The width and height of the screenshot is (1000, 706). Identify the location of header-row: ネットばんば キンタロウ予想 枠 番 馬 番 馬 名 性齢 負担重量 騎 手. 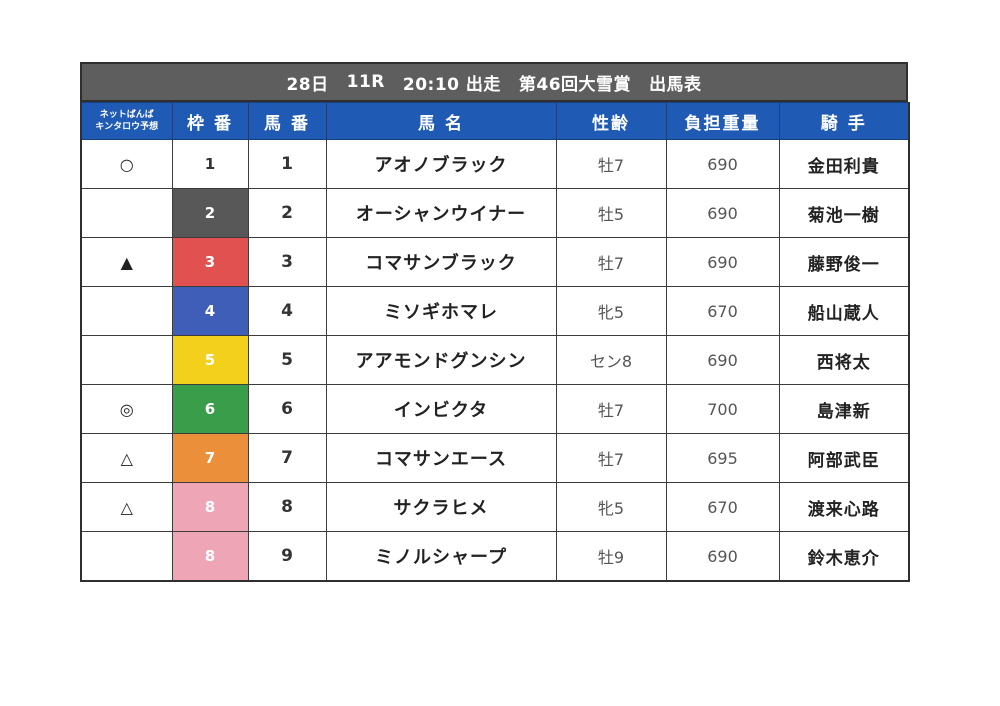
(495, 121).